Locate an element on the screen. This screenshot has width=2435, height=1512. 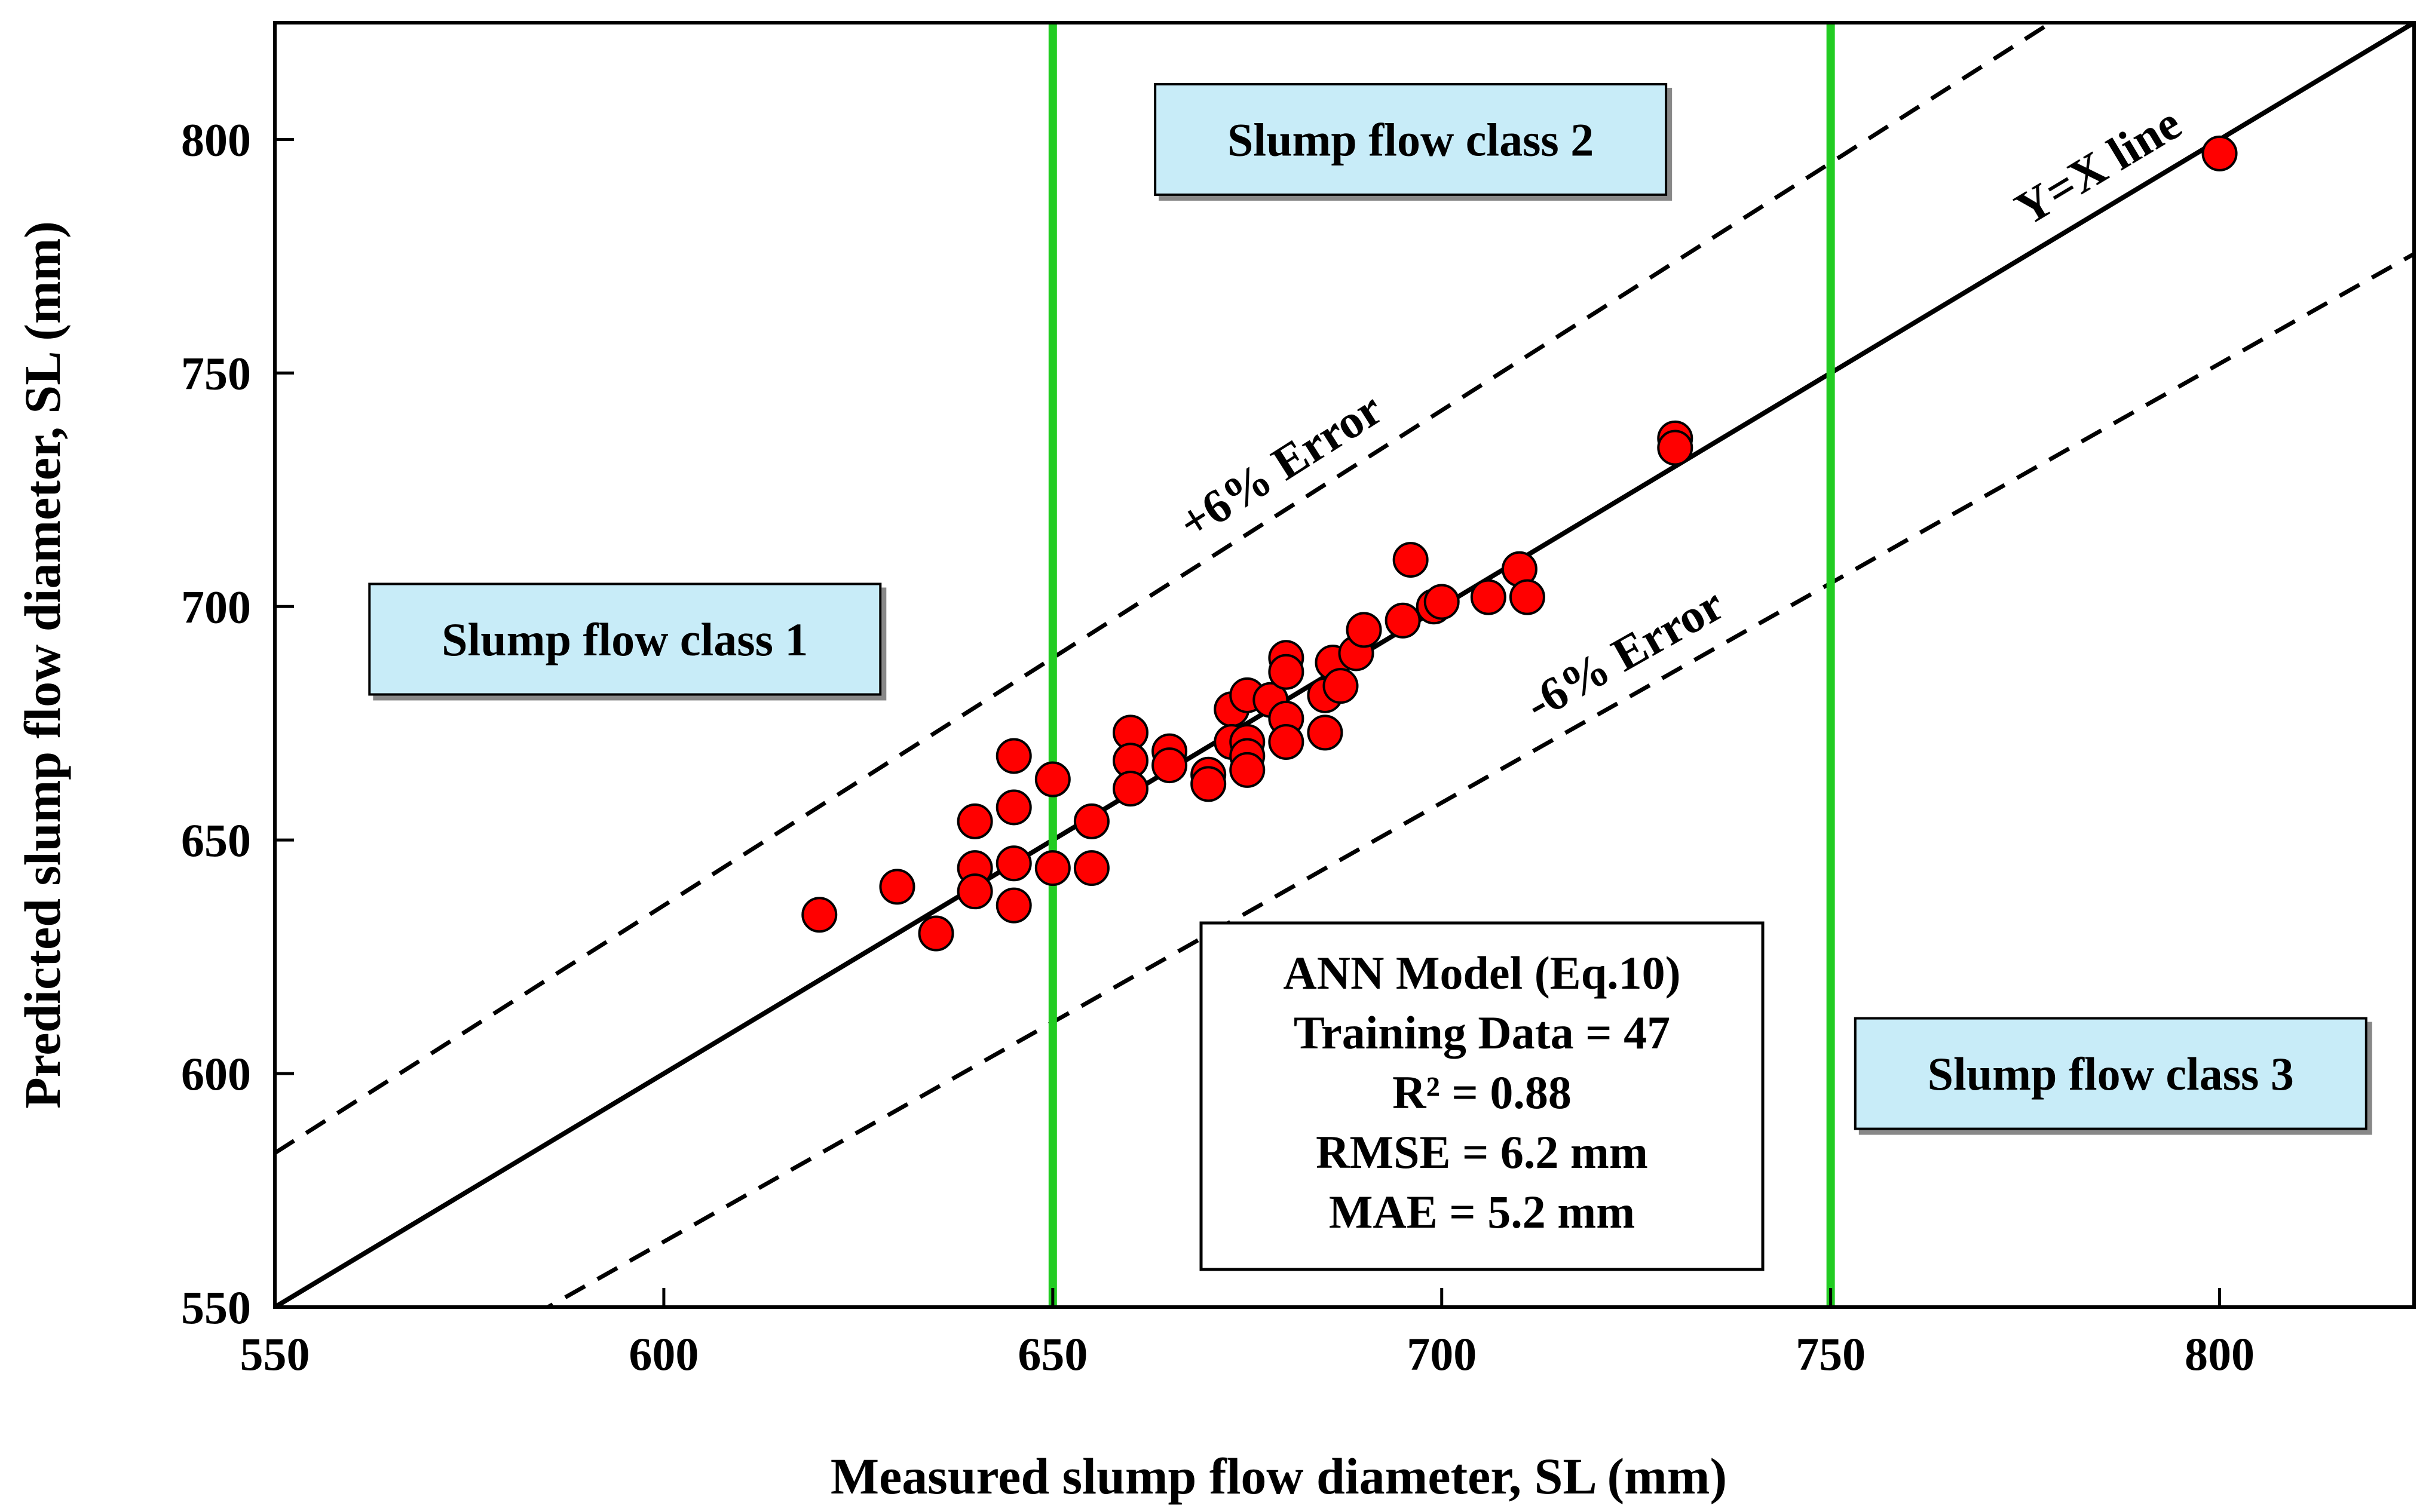
class-3-box: Slump flow class 3 is located at coordinates (2110, 1073).